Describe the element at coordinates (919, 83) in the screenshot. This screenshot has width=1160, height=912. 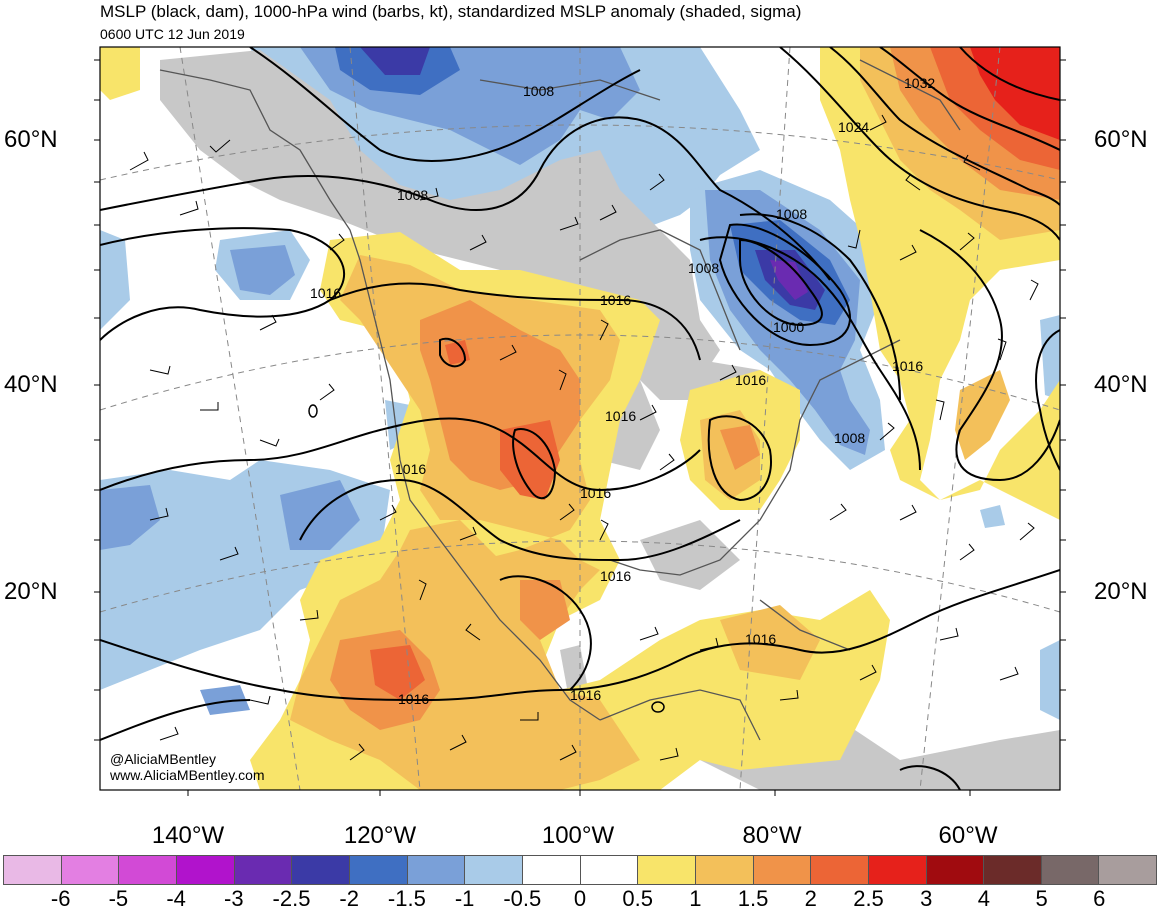
I see `isobar-label: 1032` at that location.